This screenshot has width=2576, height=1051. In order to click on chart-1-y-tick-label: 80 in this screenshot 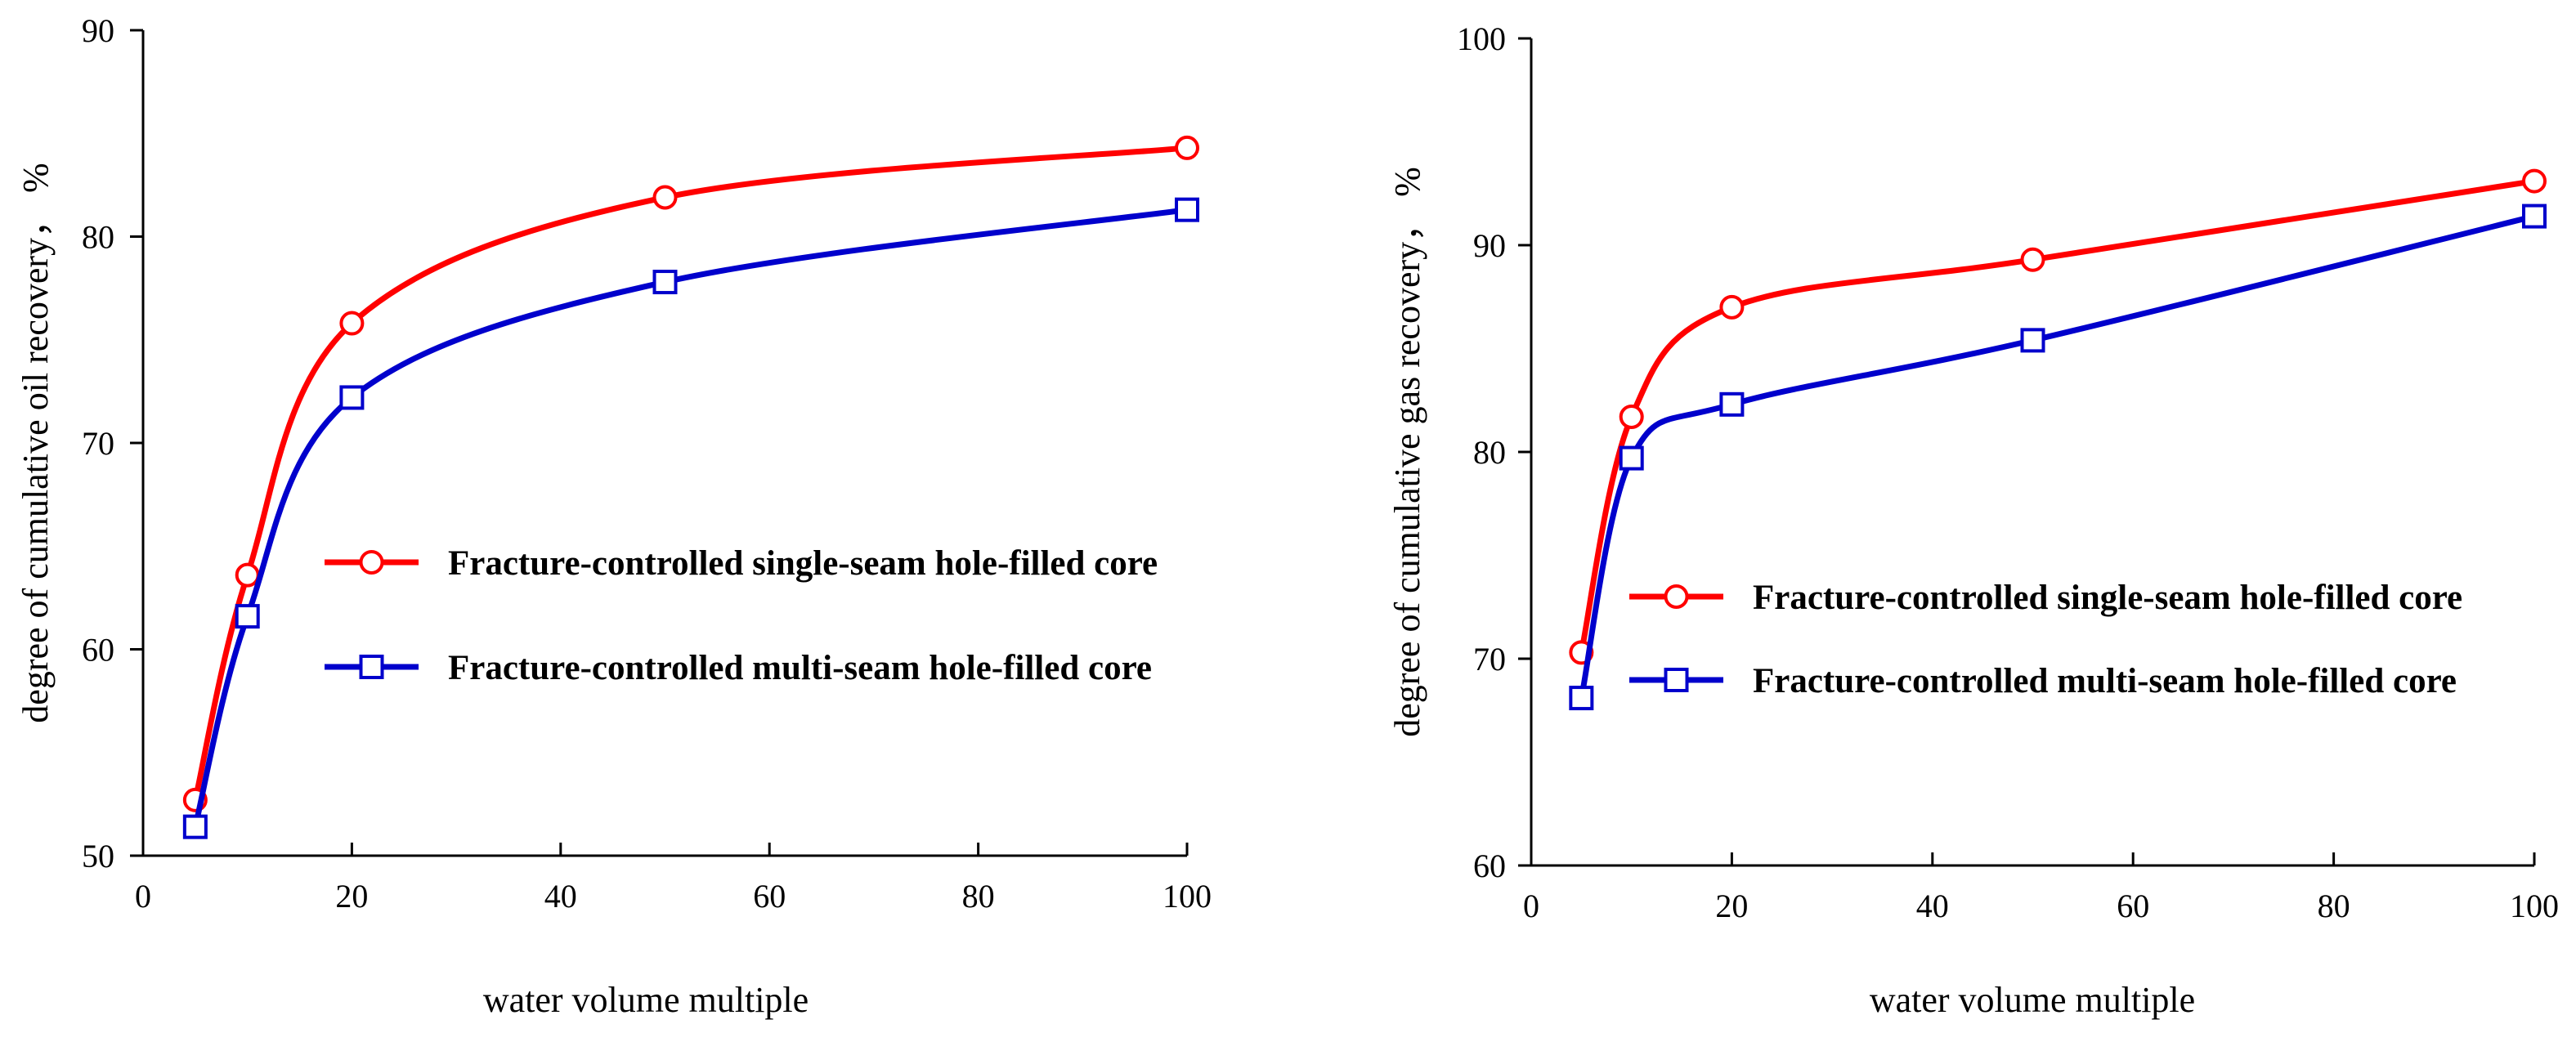, I will do `click(1489, 453)`.